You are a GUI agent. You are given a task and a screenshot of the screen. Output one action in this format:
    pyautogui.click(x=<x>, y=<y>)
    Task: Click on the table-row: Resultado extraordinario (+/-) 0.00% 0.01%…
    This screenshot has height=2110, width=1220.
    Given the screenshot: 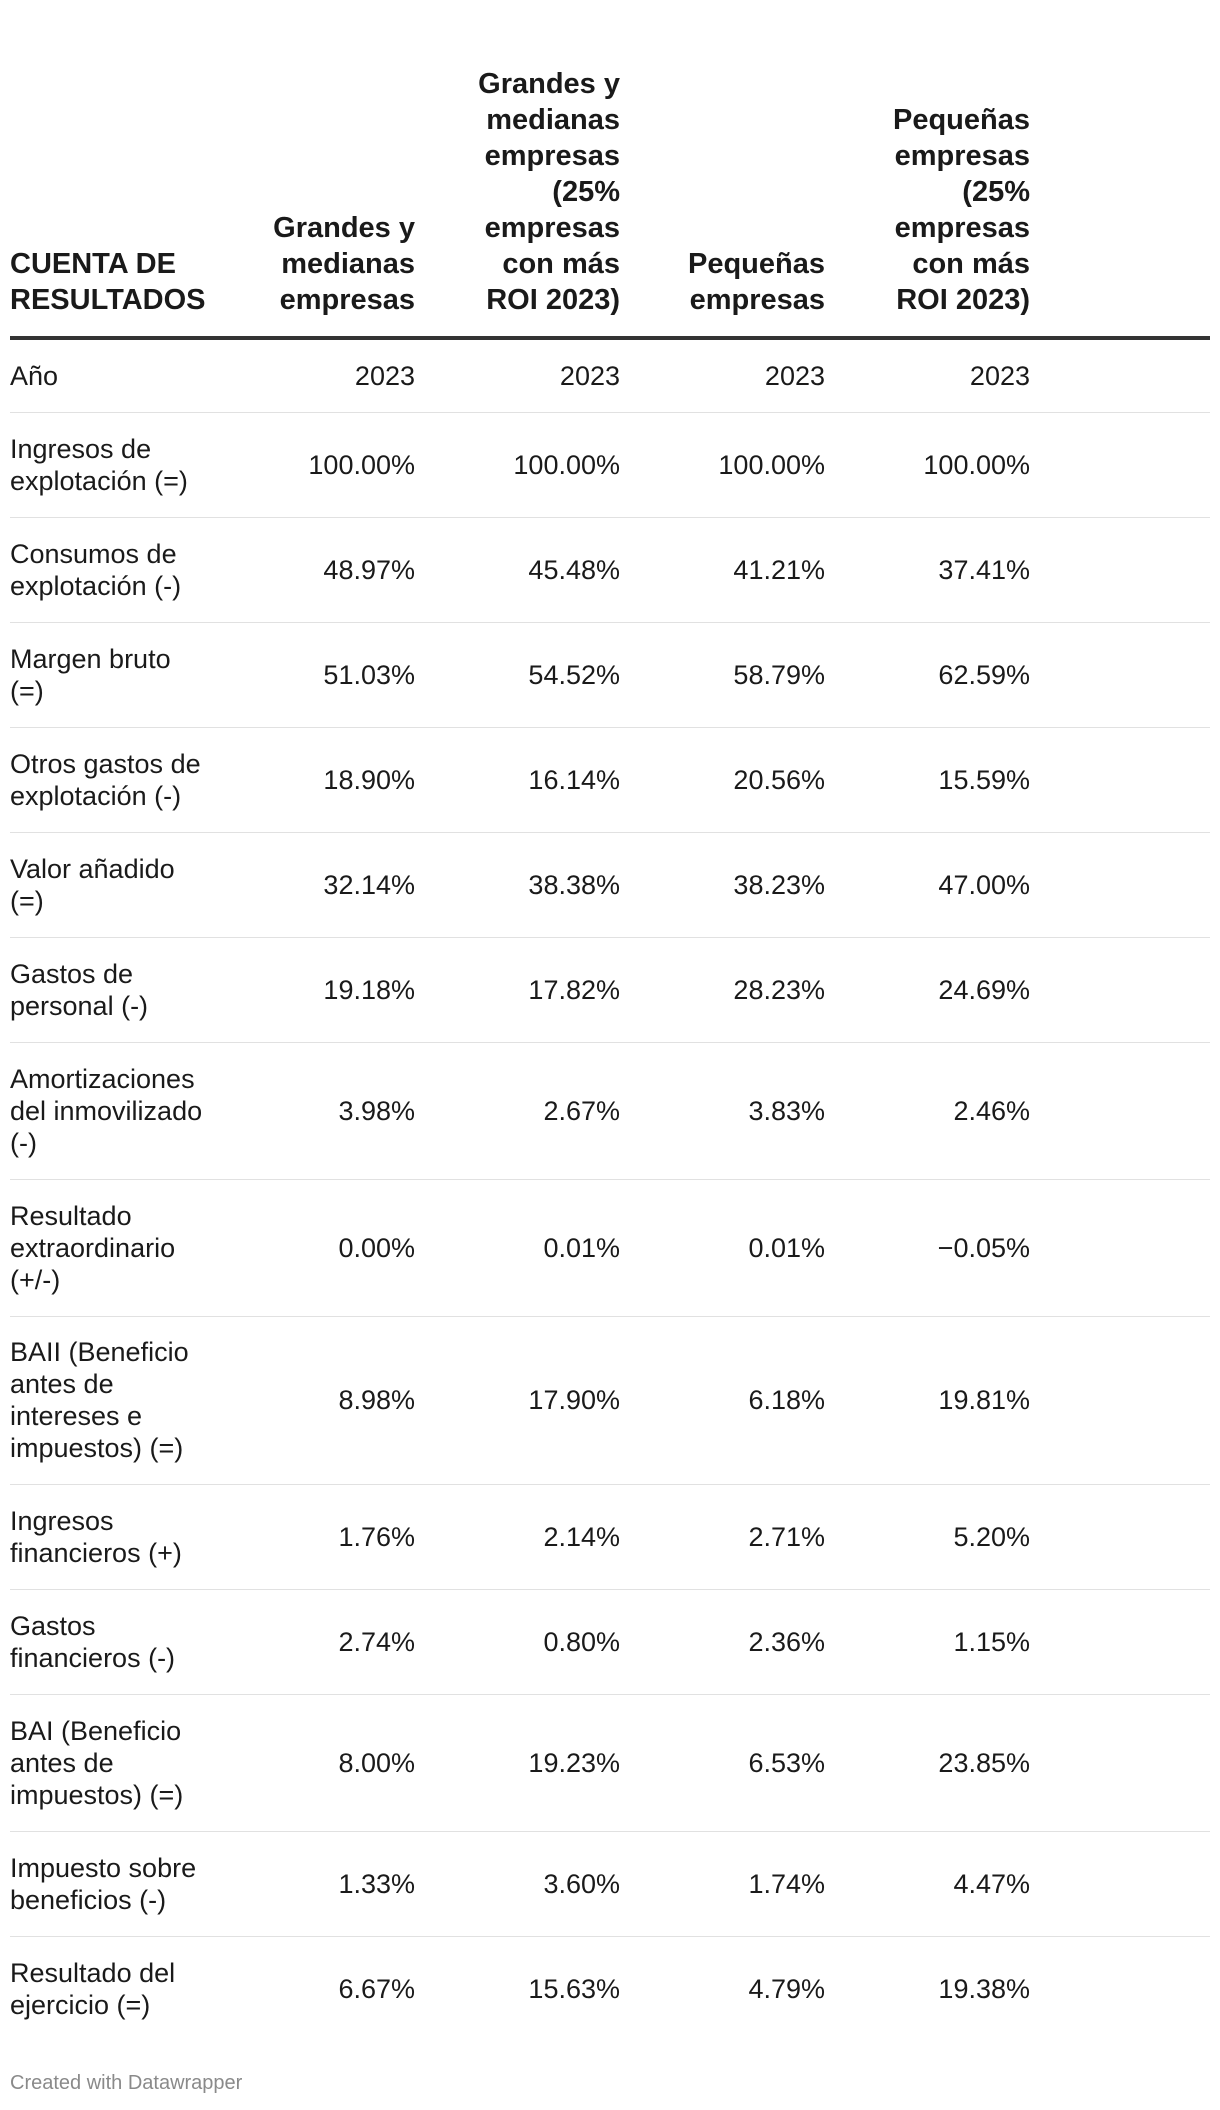 What is the action you would take?
    pyautogui.click(x=610, y=1248)
    